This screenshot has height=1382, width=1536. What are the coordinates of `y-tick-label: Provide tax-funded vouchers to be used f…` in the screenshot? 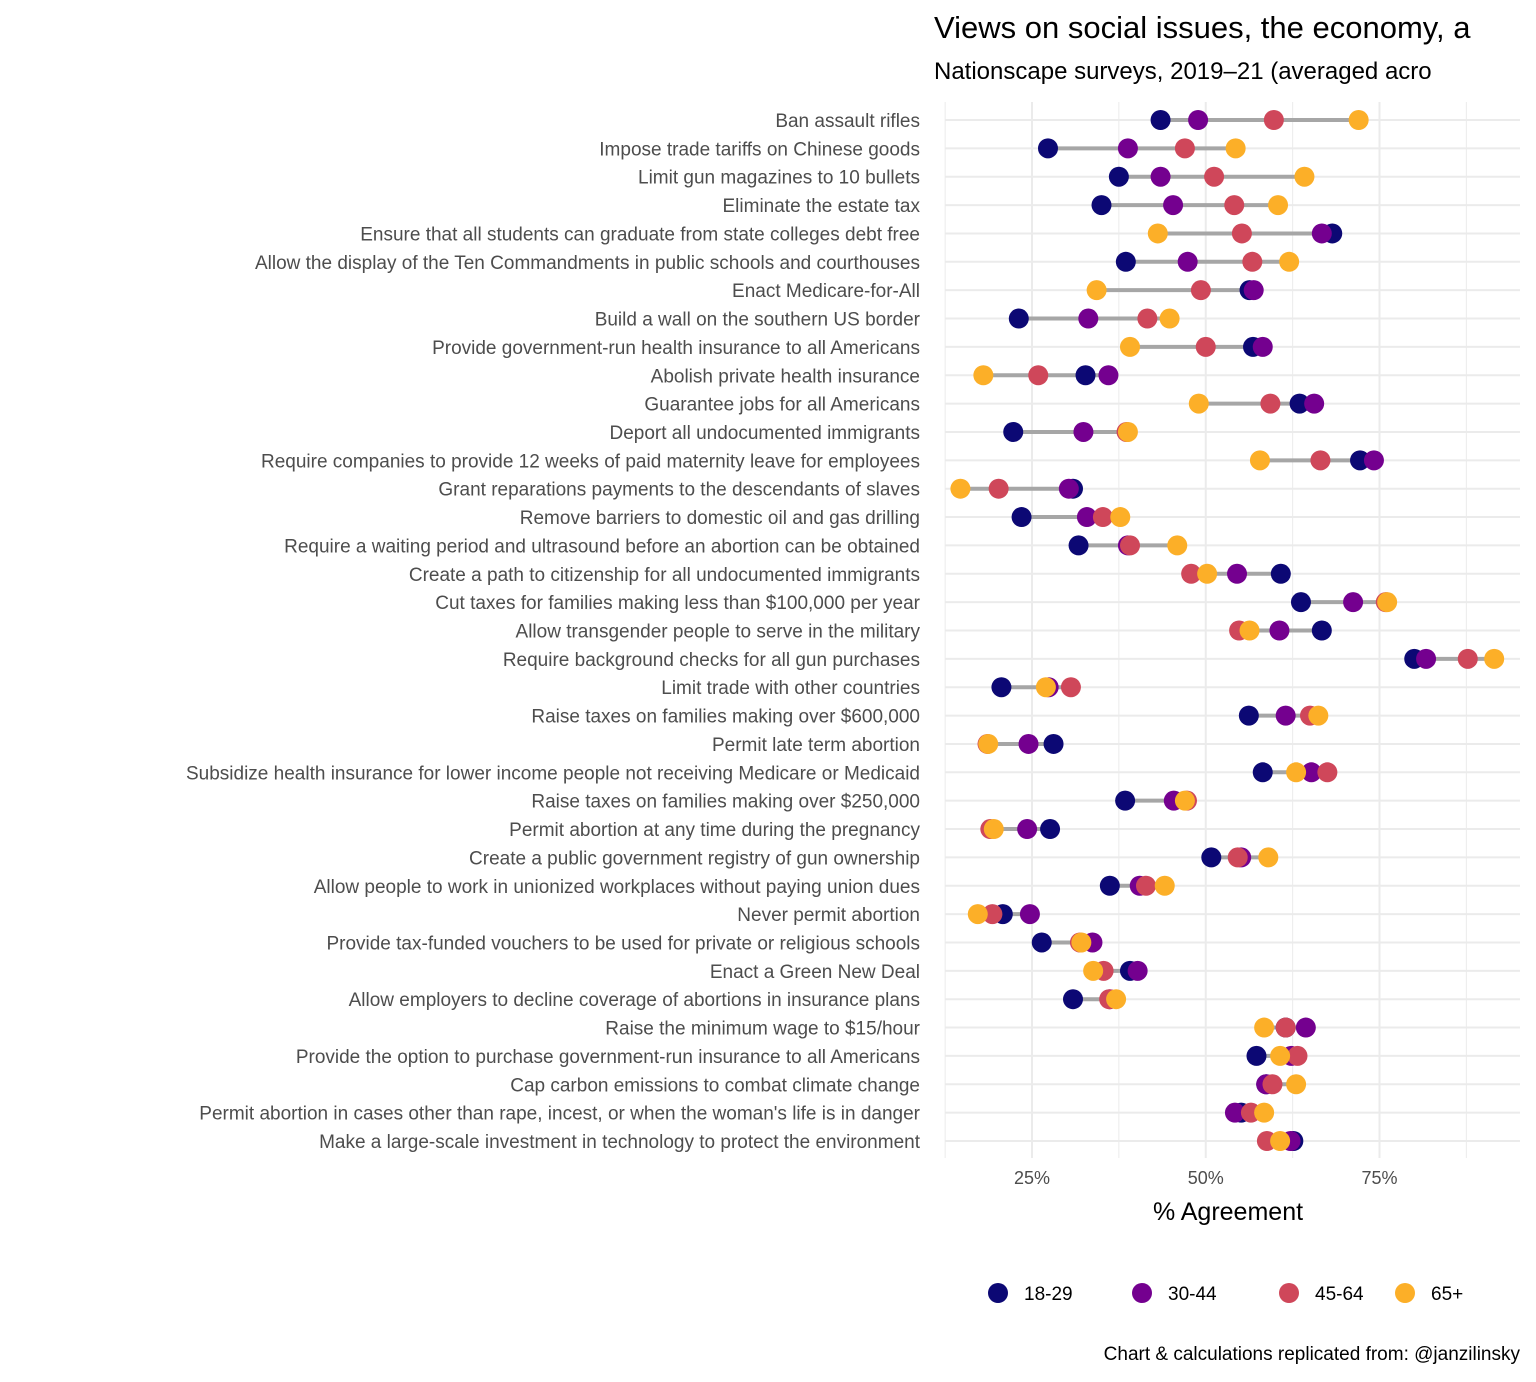 It's located at (623, 943).